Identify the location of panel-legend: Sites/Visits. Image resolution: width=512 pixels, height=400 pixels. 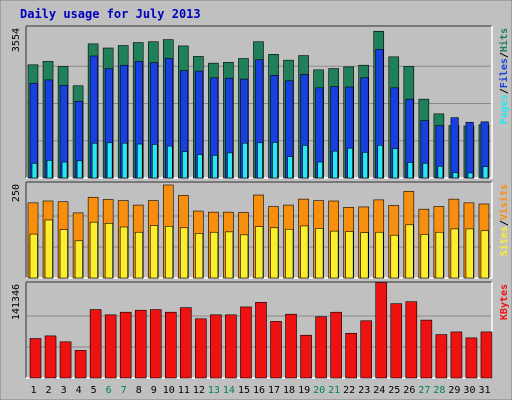
(504, 220).